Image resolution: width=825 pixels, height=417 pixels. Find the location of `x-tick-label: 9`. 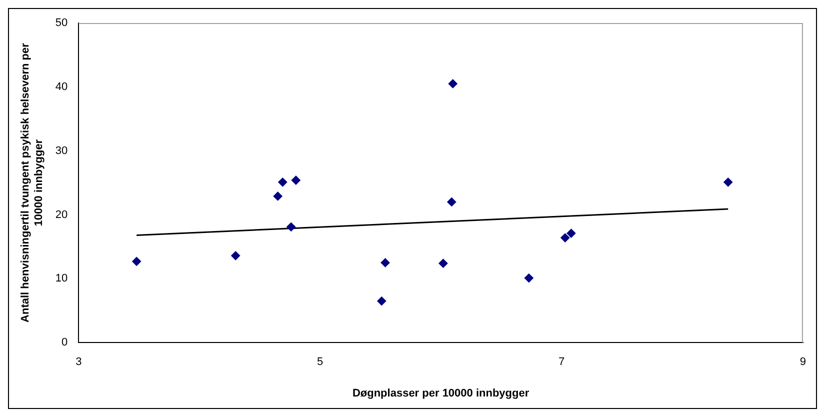

x-tick-label: 9 is located at coordinates (803, 362).